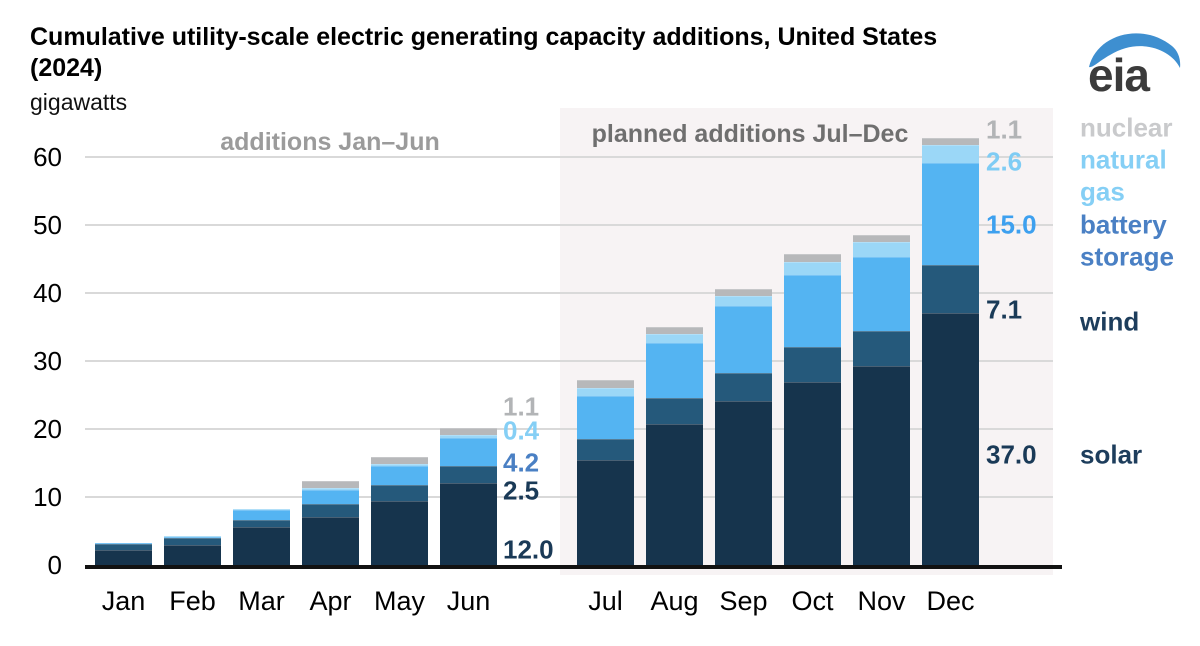 The width and height of the screenshot is (1200, 646). What do you see at coordinates (468, 601) in the screenshot?
I see `x-axis-label-jun: Jun` at bounding box center [468, 601].